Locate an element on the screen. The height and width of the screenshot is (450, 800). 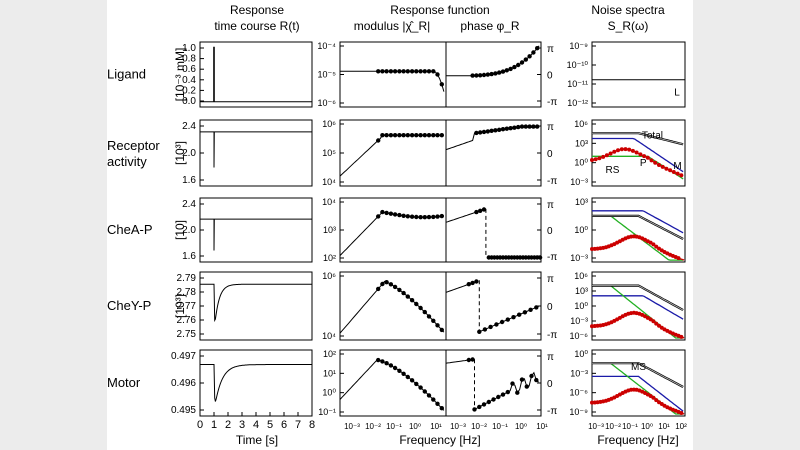
time-ytick-label: 2.4 is located at coordinates (189, 126).